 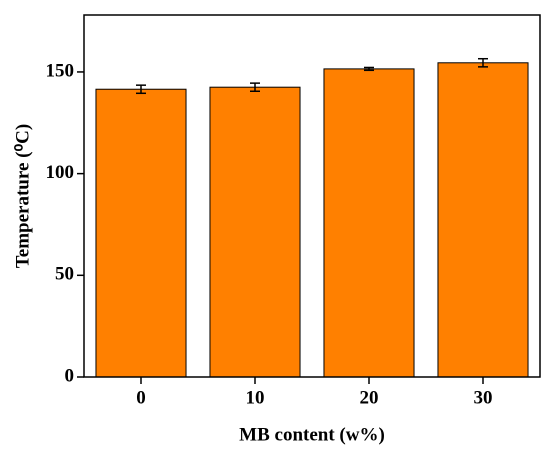 What do you see at coordinates (60, 172) in the screenshot?
I see `y-tick-label: 100` at bounding box center [60, 172].